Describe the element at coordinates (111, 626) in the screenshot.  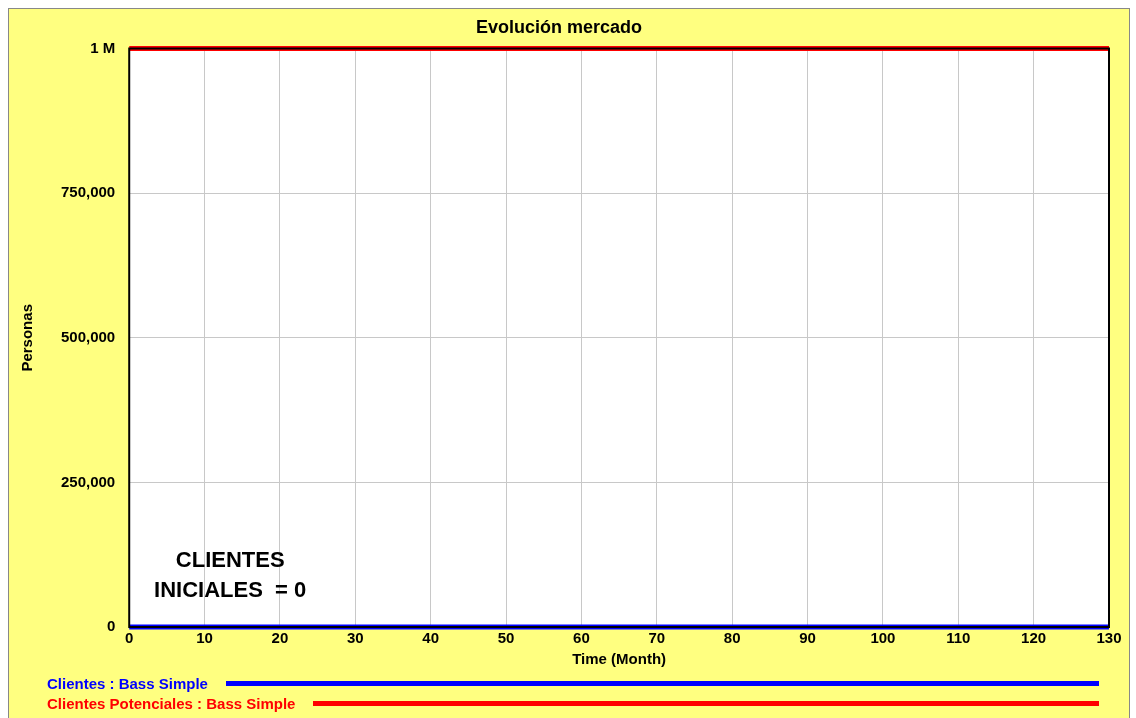
I see `y-tick-label: 0` at that location.